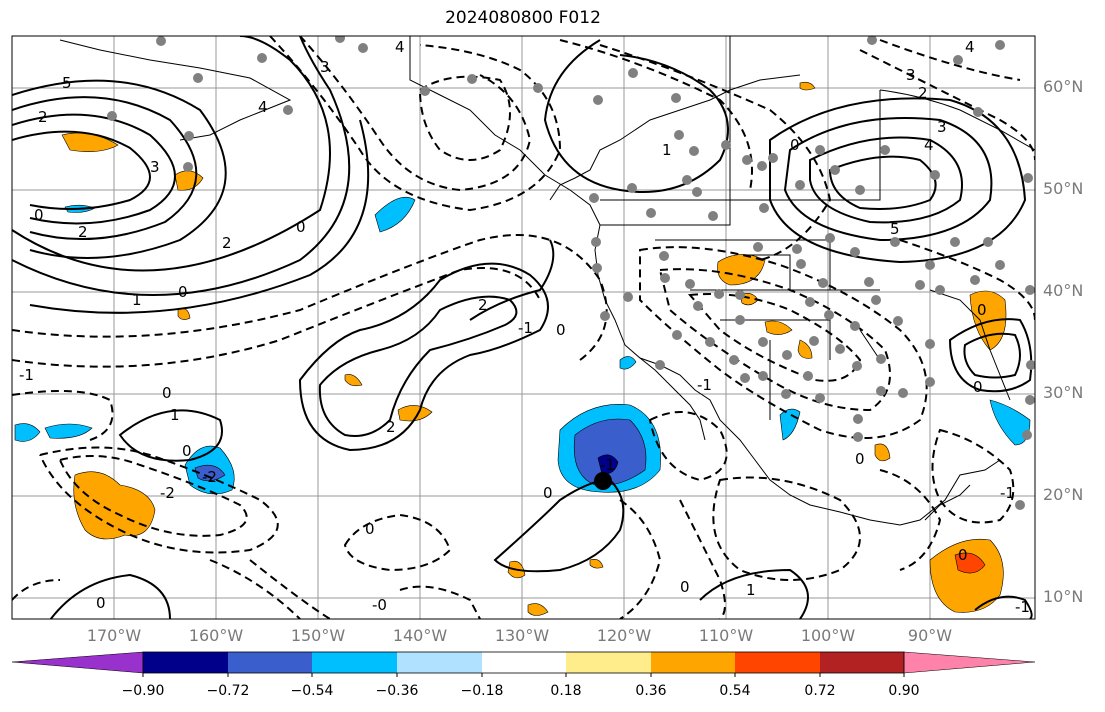 The image size is (1105, 712). I want to click on colorbar-tick-label: 0.90, so click(904, 691).